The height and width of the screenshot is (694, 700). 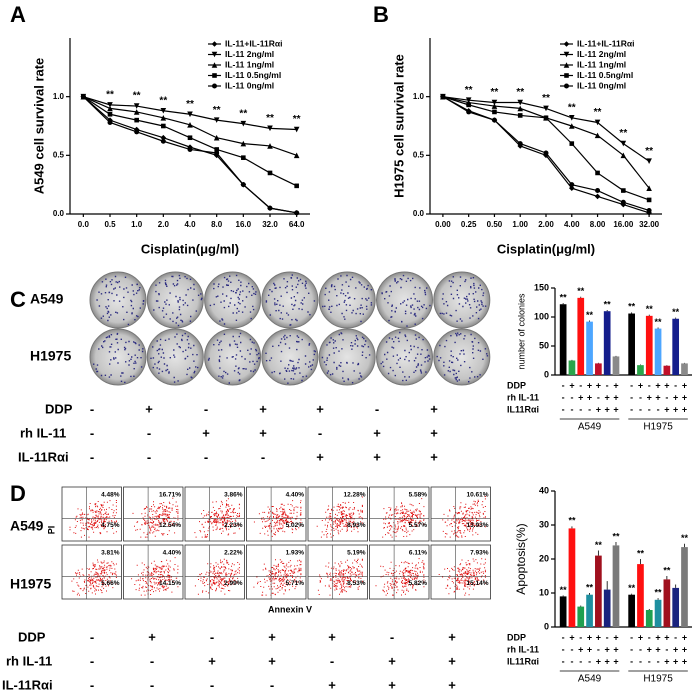 I want to click on flow-events, so click(x=217, y=576).